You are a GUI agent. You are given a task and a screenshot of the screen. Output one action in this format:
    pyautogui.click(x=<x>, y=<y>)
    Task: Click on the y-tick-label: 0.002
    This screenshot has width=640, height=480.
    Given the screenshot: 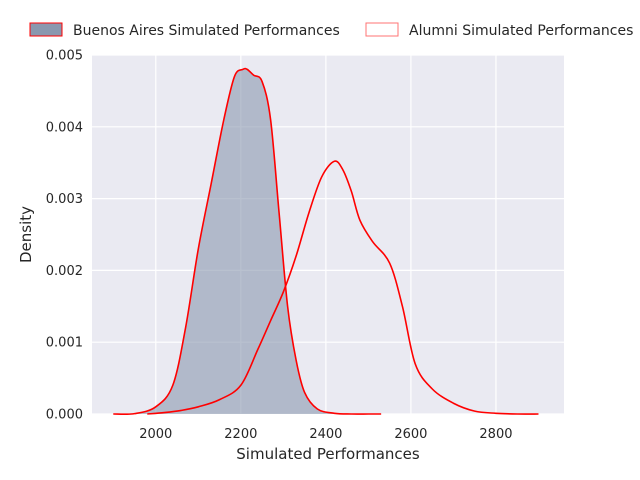 What is the action you would take?
    pyautogui.click(x=64, y=271)
    